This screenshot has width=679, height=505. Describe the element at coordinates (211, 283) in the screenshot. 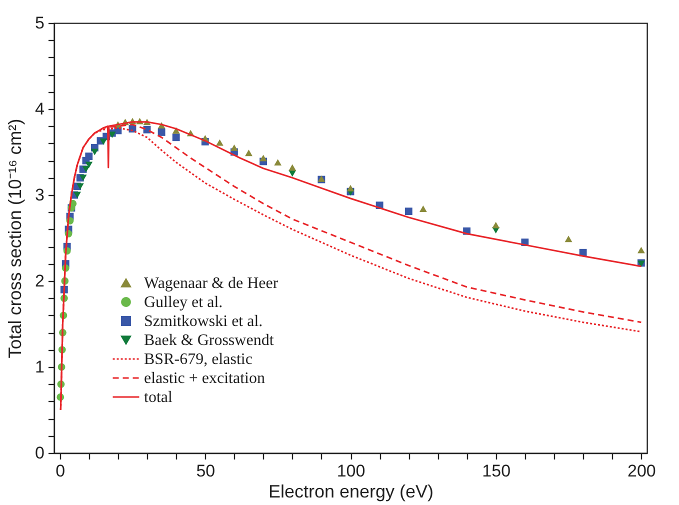

I see `legend-label: Wagenaar & de Heer` at that location.